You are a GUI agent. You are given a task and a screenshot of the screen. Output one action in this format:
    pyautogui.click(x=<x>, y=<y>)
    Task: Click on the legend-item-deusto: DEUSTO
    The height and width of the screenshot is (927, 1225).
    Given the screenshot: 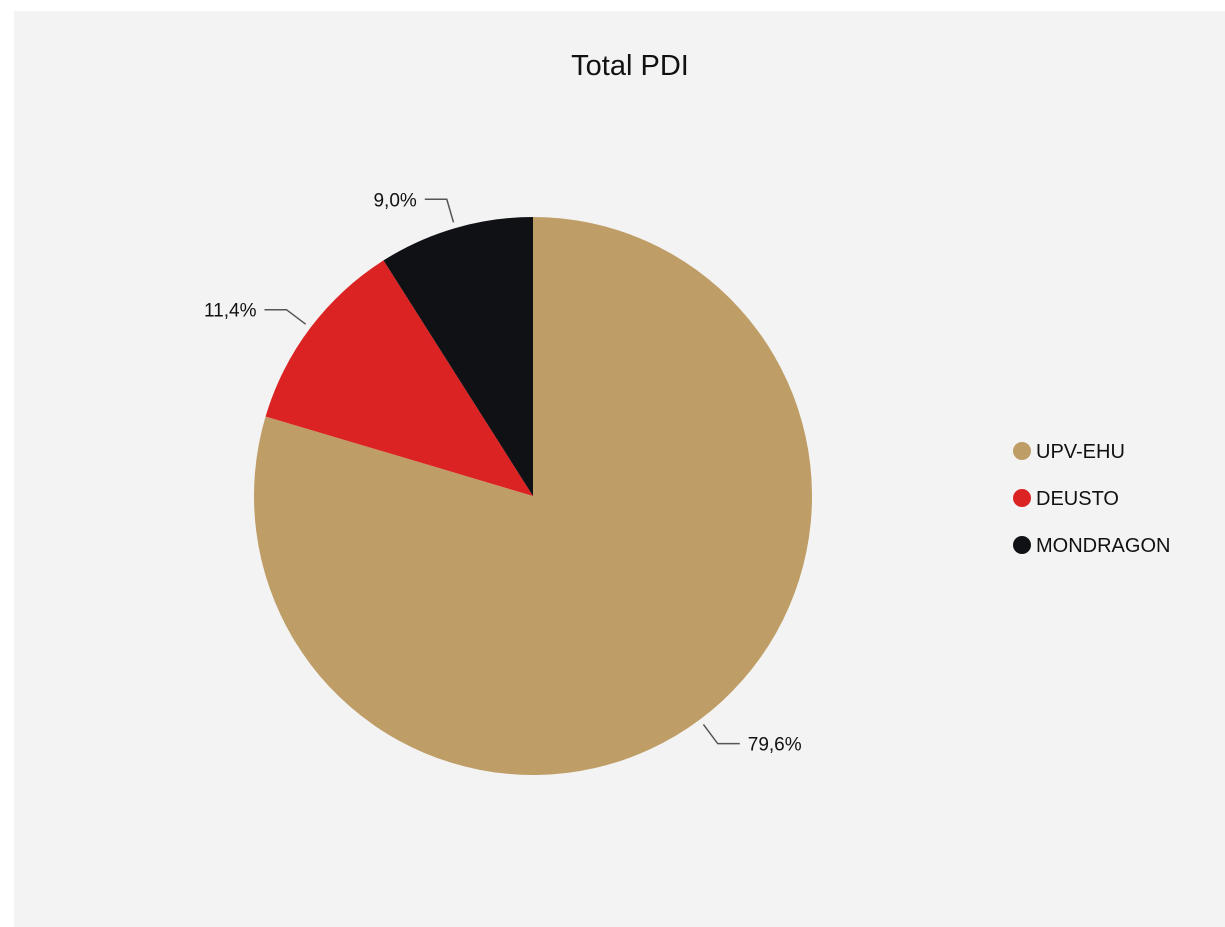 What is the action you would take?
    pyautogui.click(x=1066, y=499)
    